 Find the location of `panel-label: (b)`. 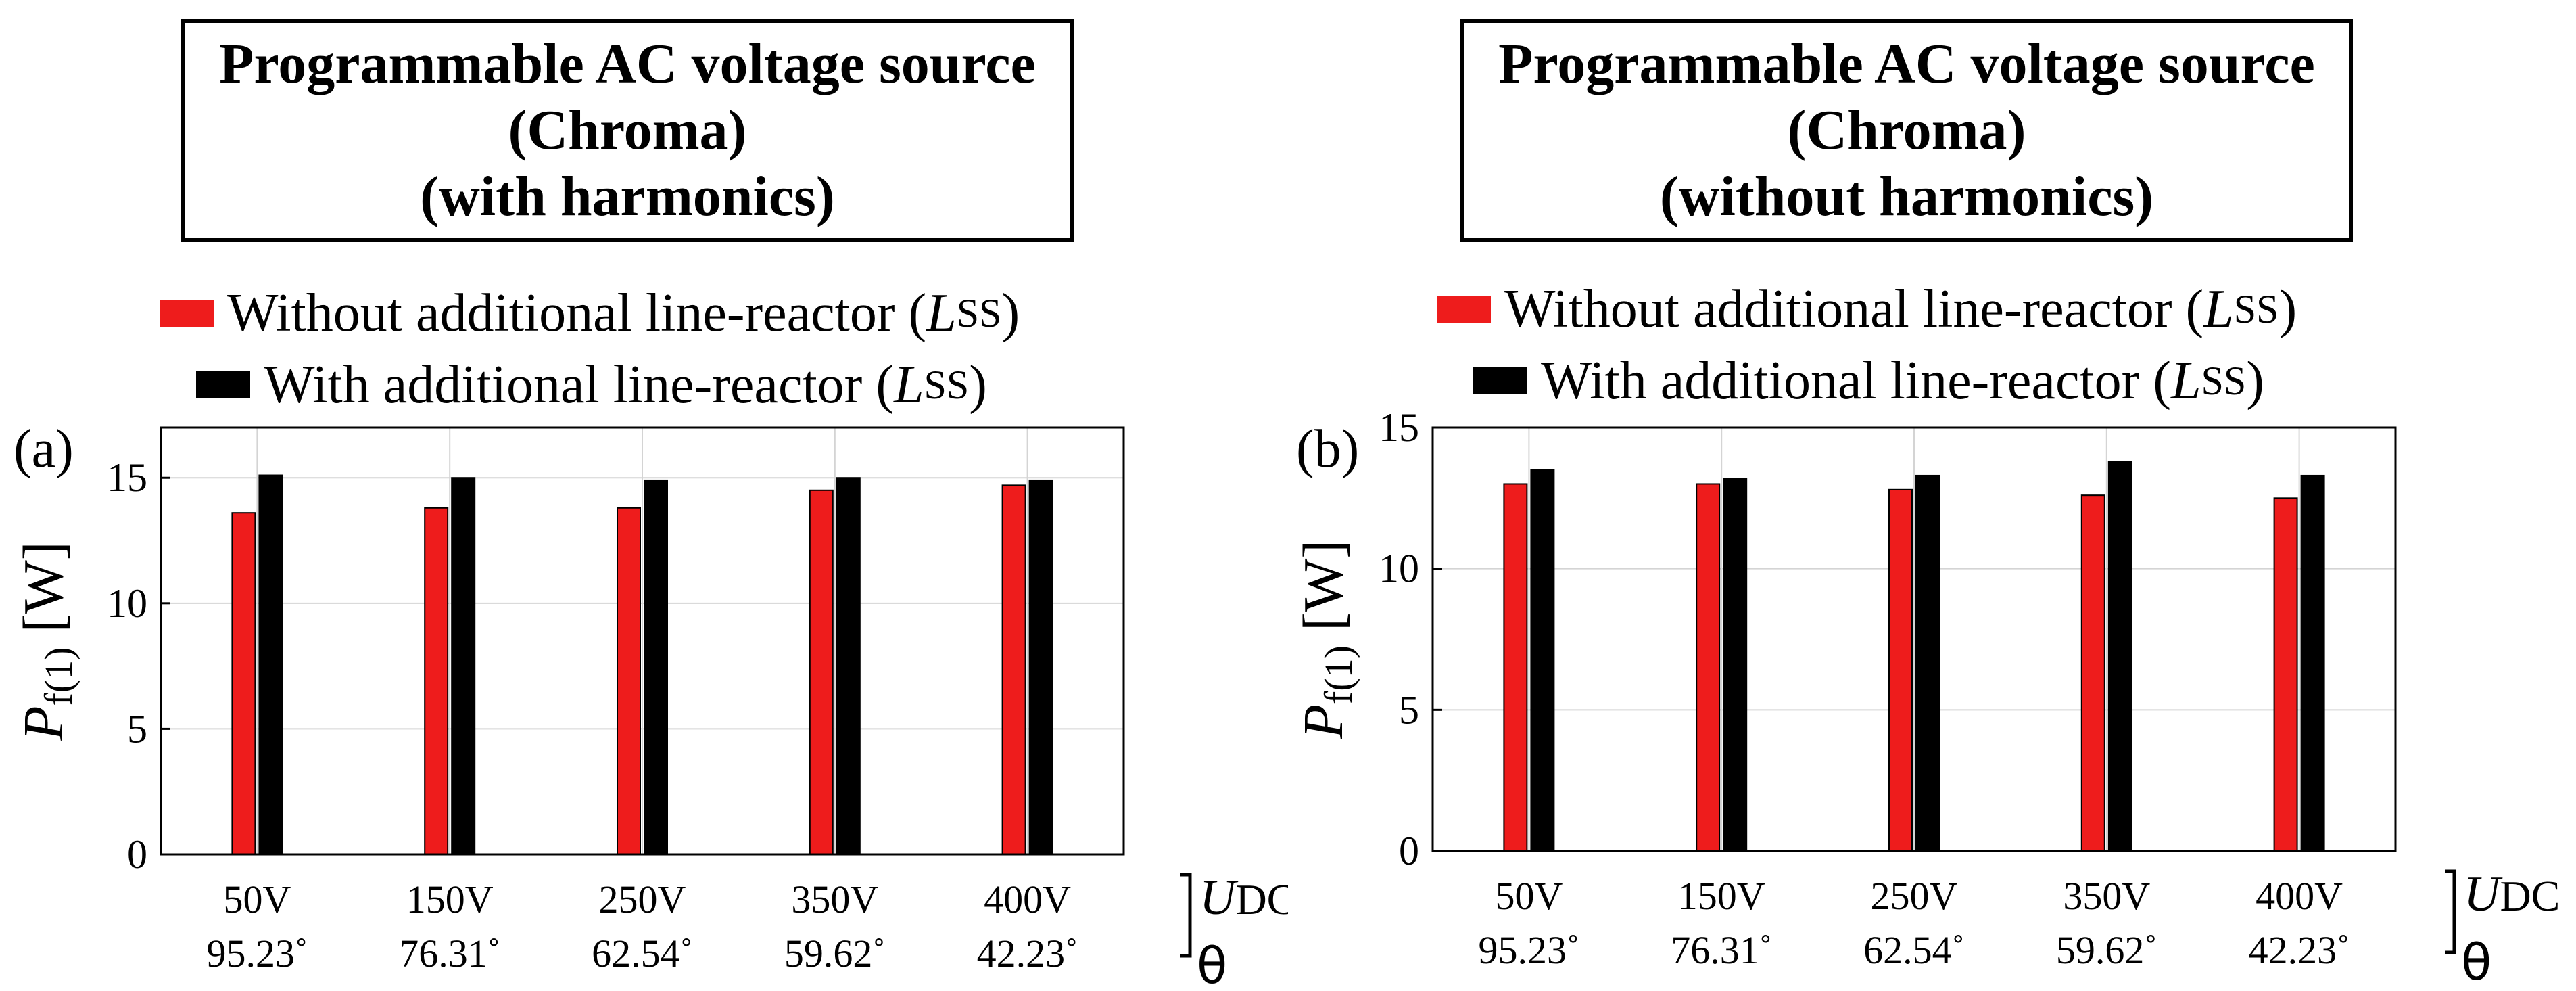

panel-label: (b) is located at coordinates (1327, 449).